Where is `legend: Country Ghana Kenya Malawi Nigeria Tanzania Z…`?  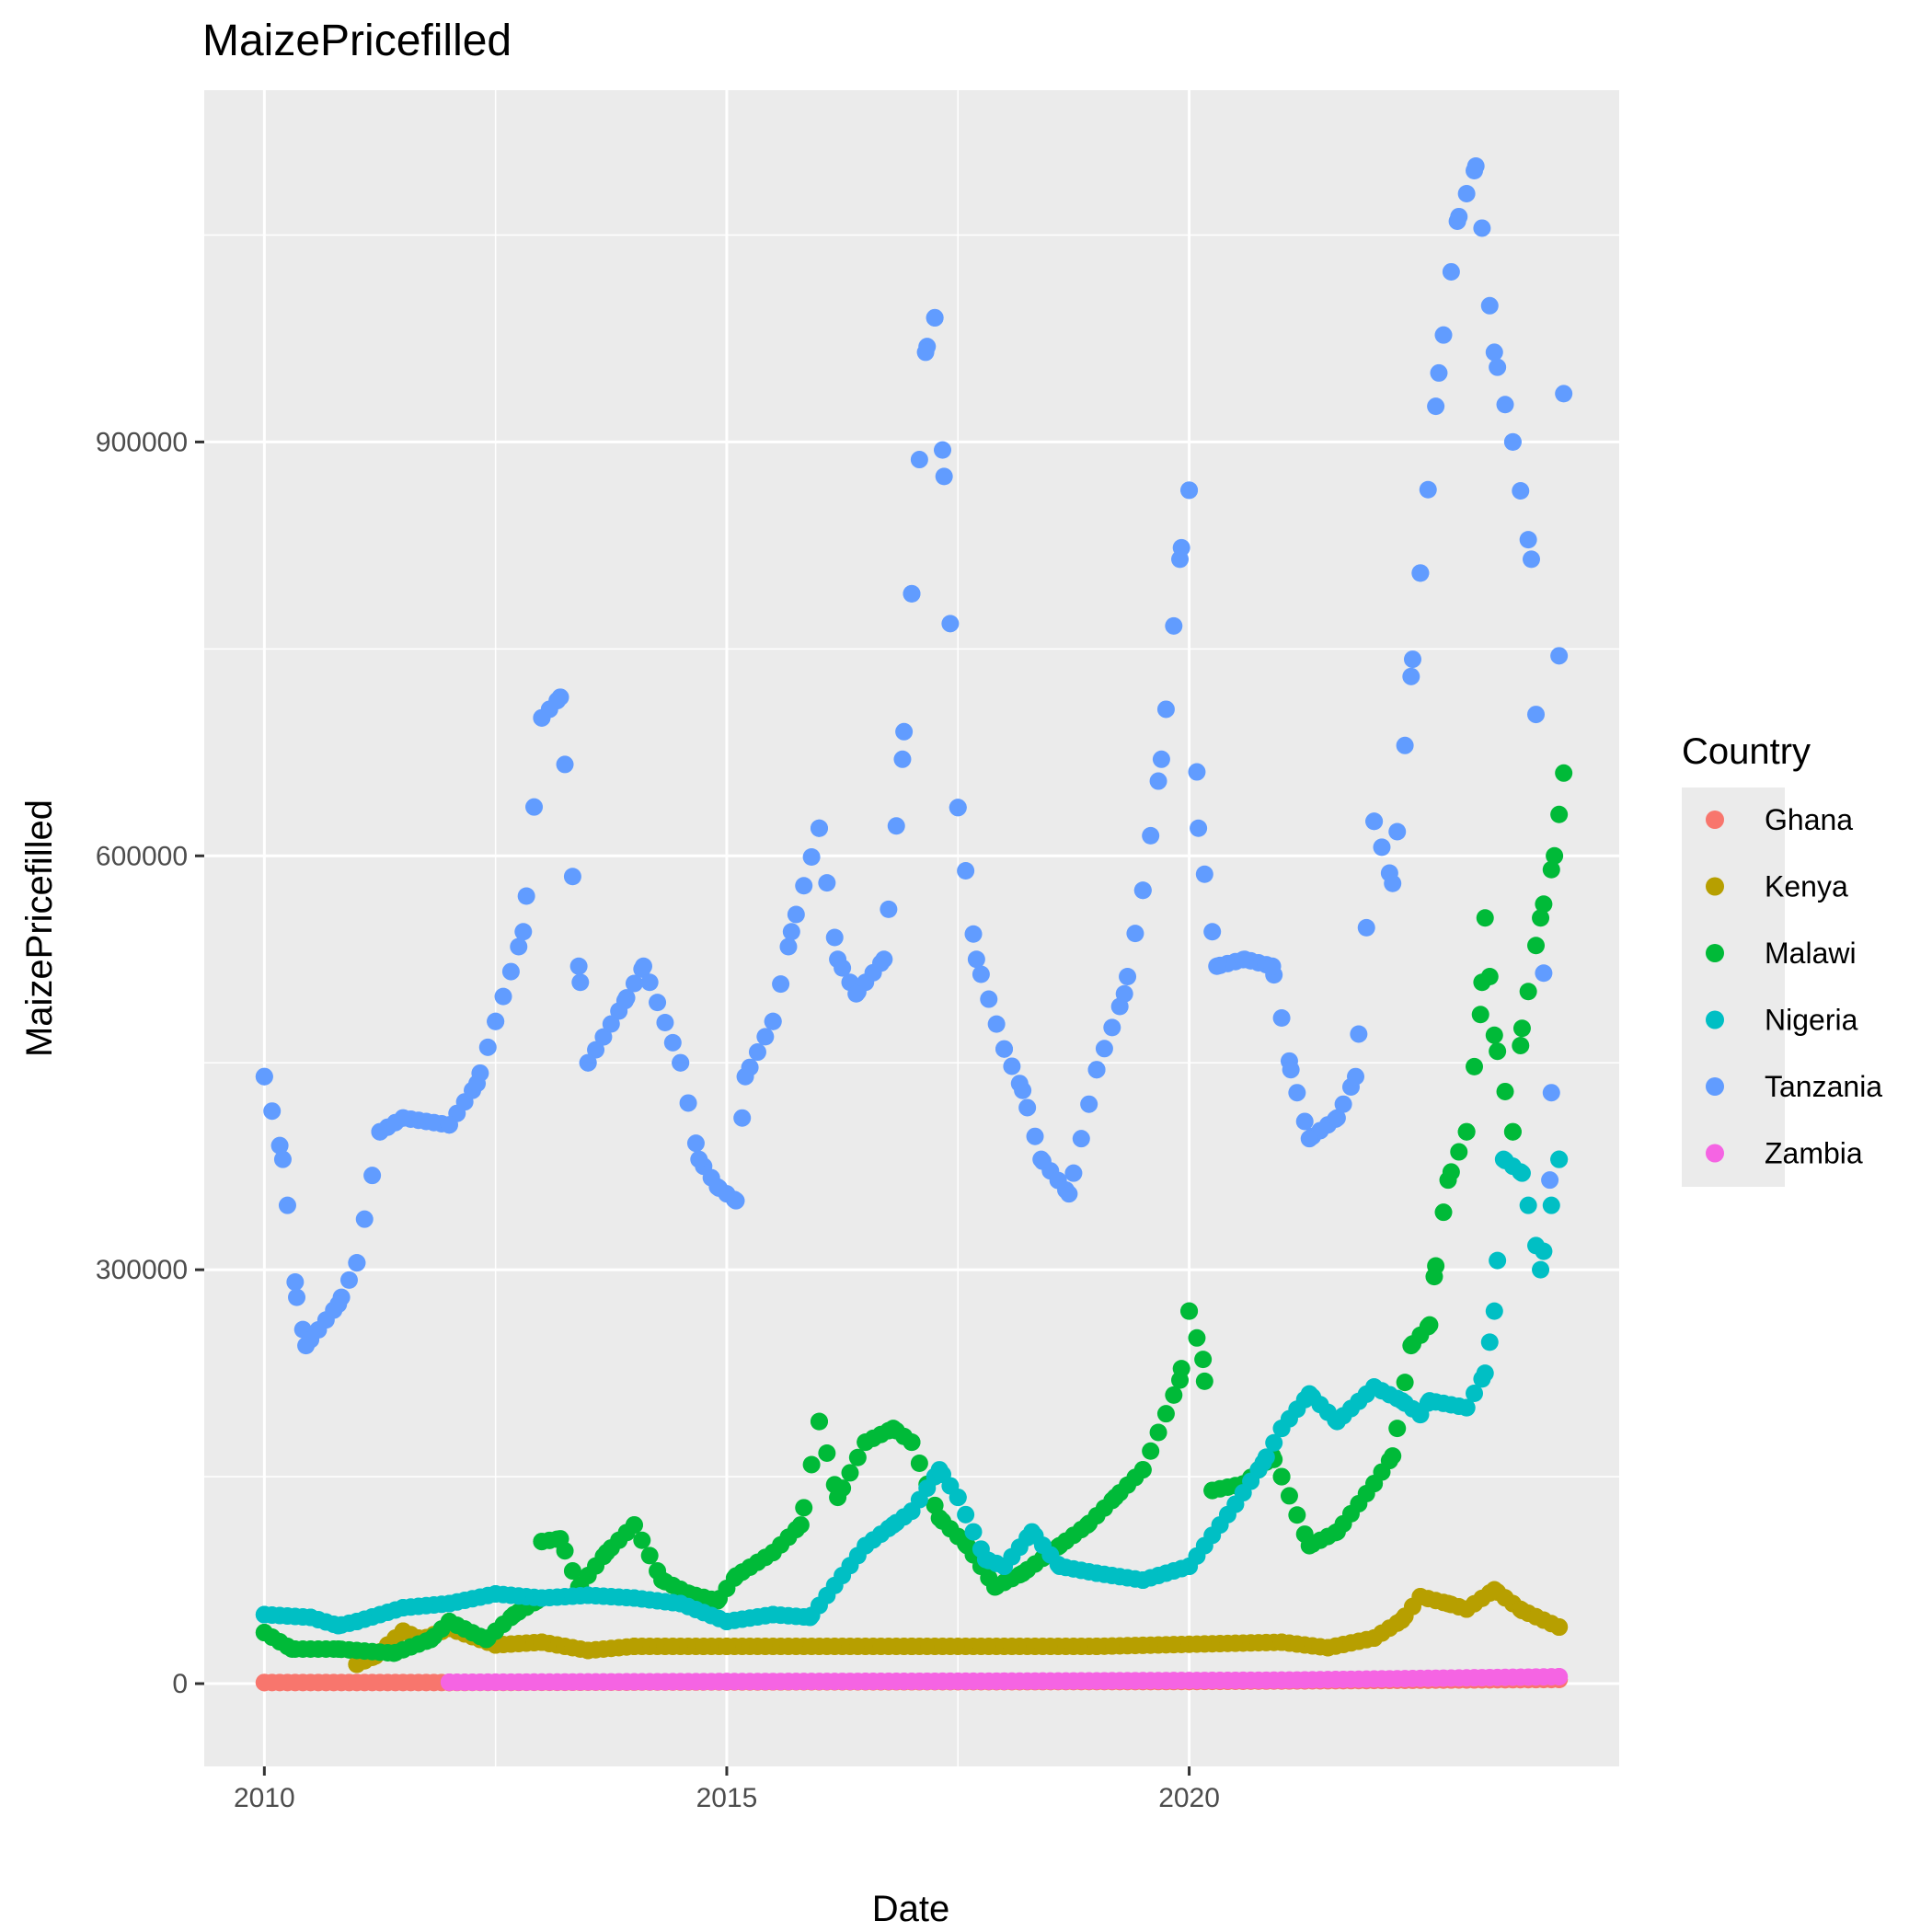
legend: Country Ghana Kenya Malawi Nigeria Tanzania Z… is located at coordinates (1782, 959).